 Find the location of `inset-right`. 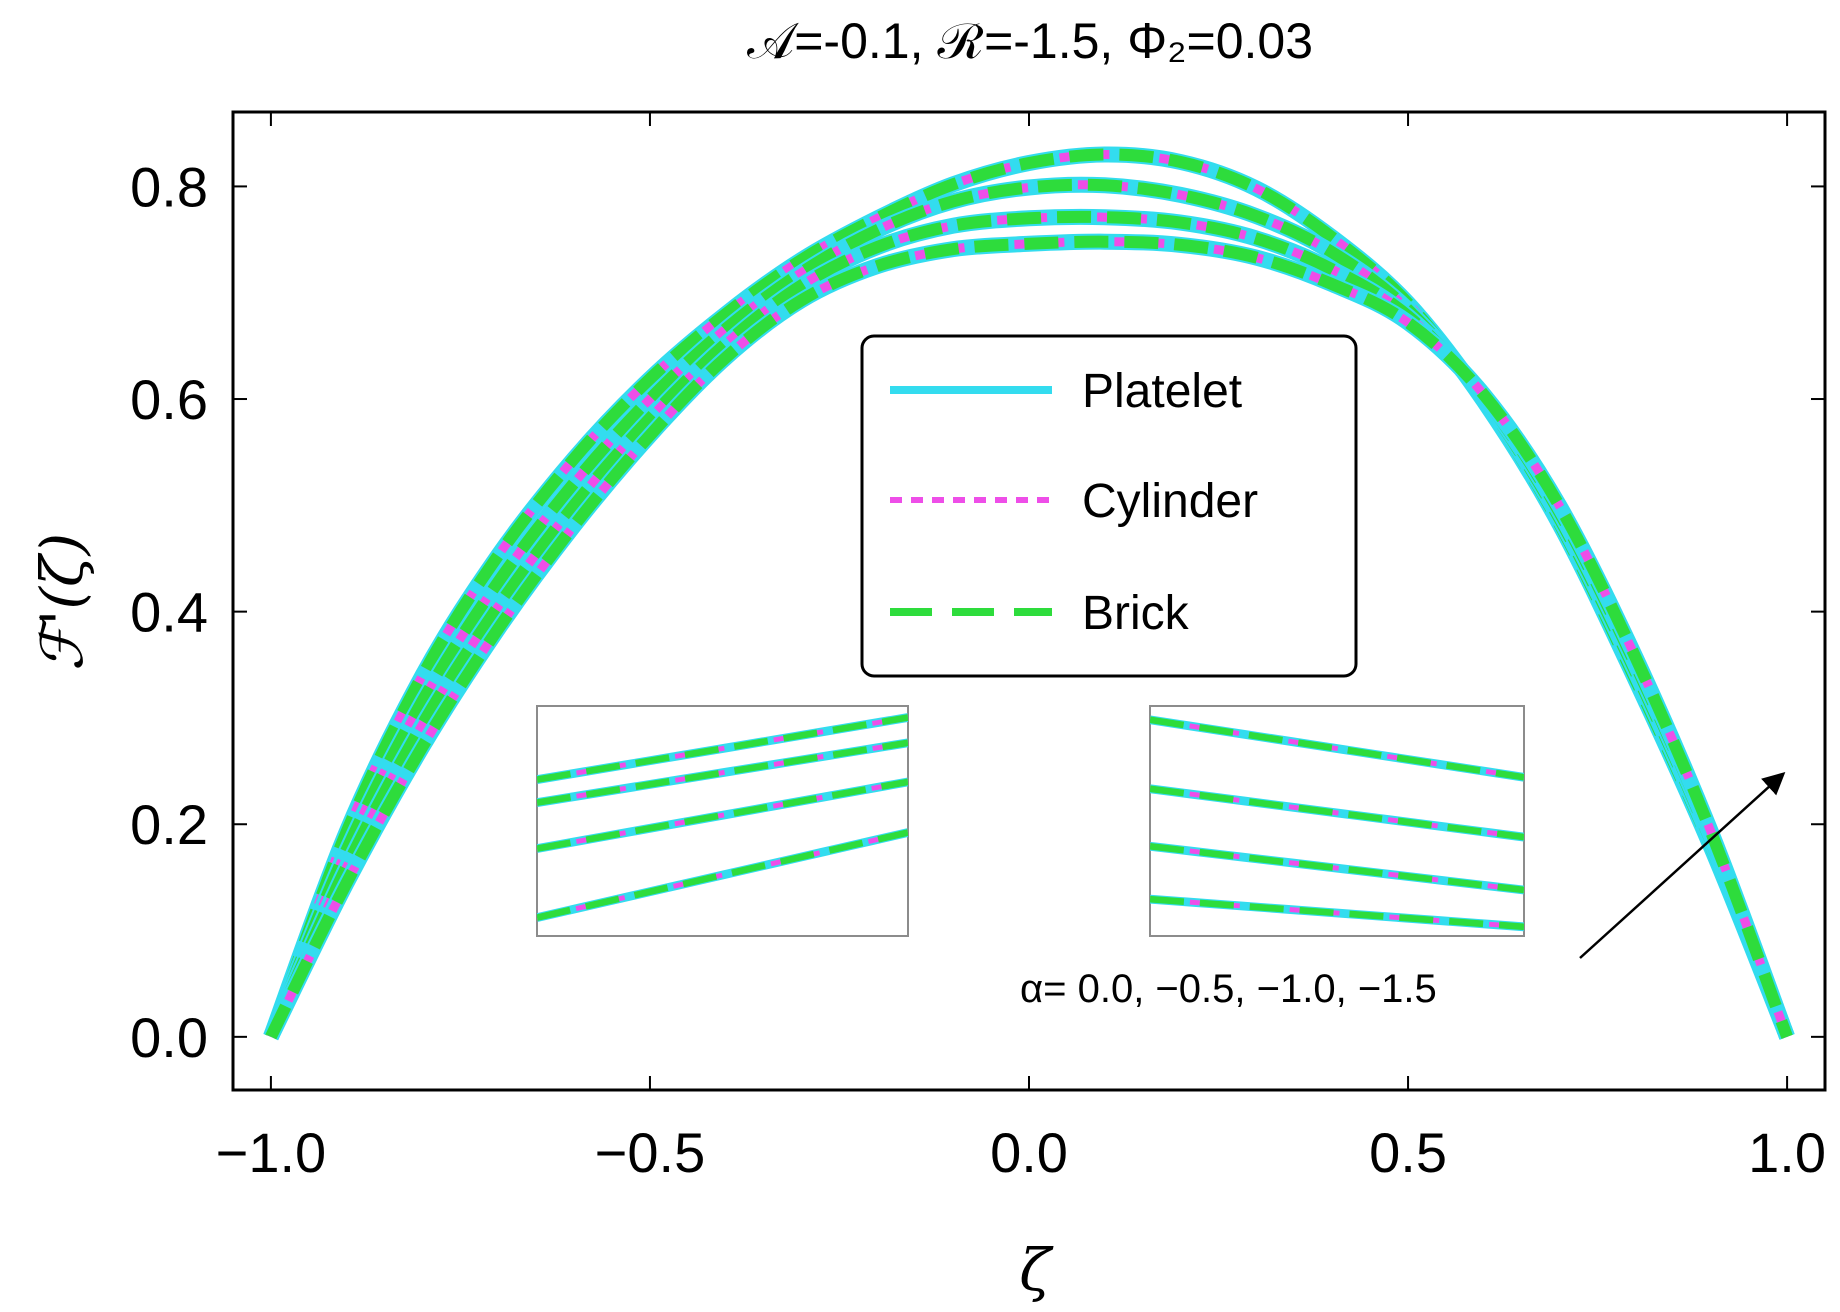

inset-right is located at coordinates (1337, 821).